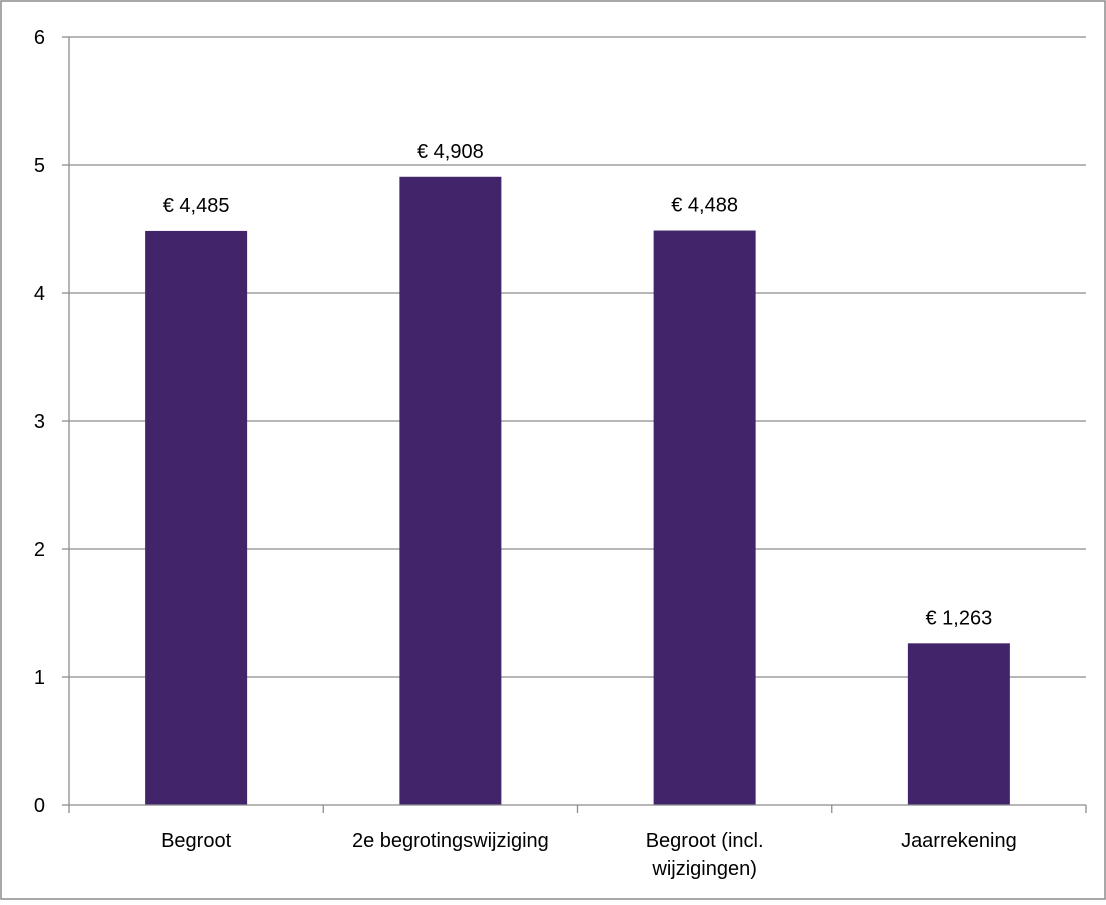  Describe the element at coordinates (196, 206) in the screenshot. I see `data-label: € 4,485` at that location.